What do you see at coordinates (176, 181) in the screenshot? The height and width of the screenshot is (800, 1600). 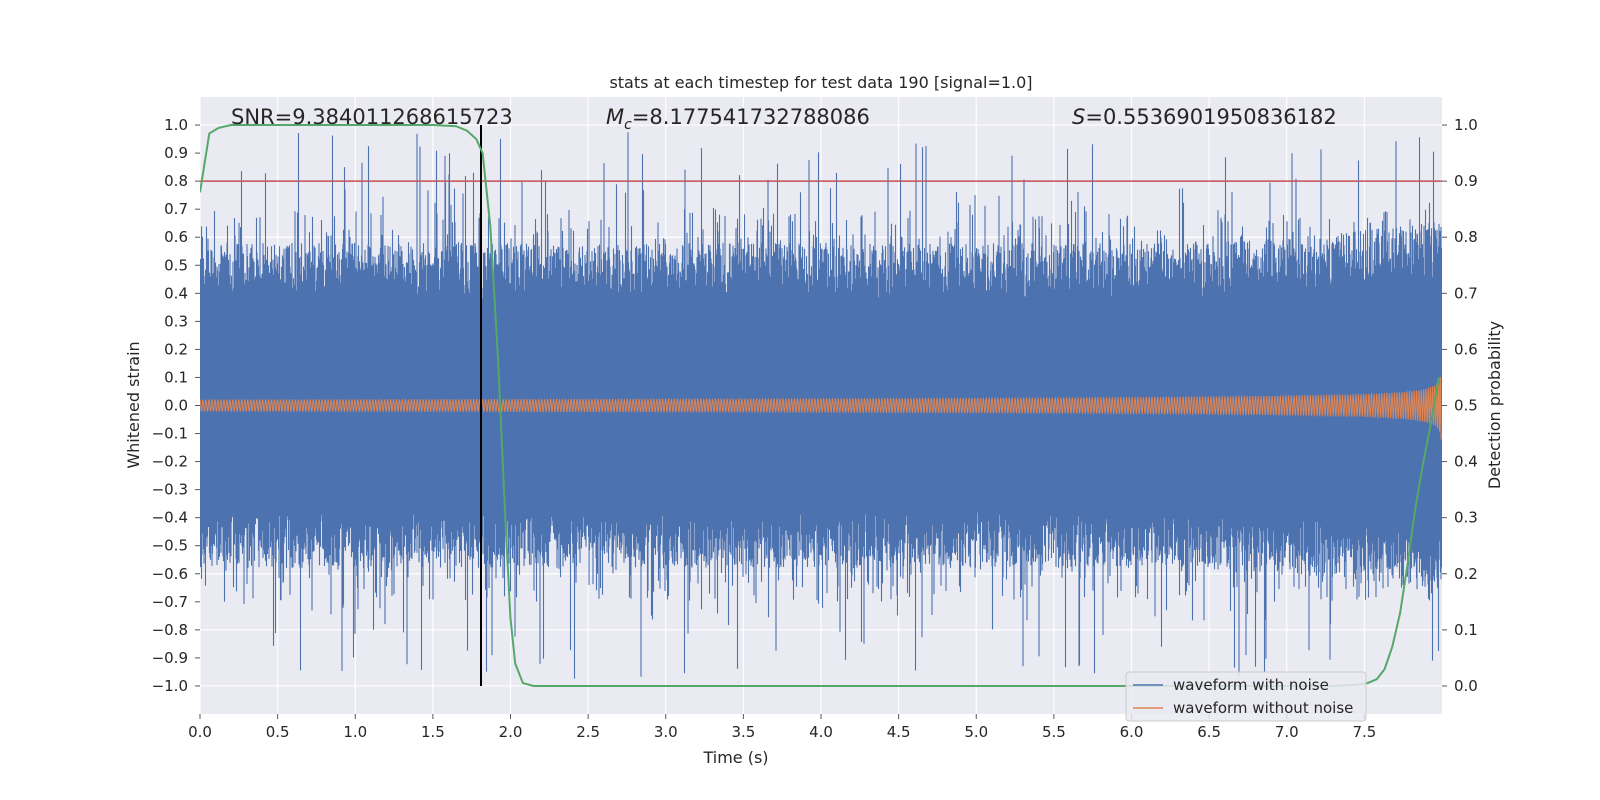 I see `y-tick-label: 0.8` at bounding box center [176, 181].